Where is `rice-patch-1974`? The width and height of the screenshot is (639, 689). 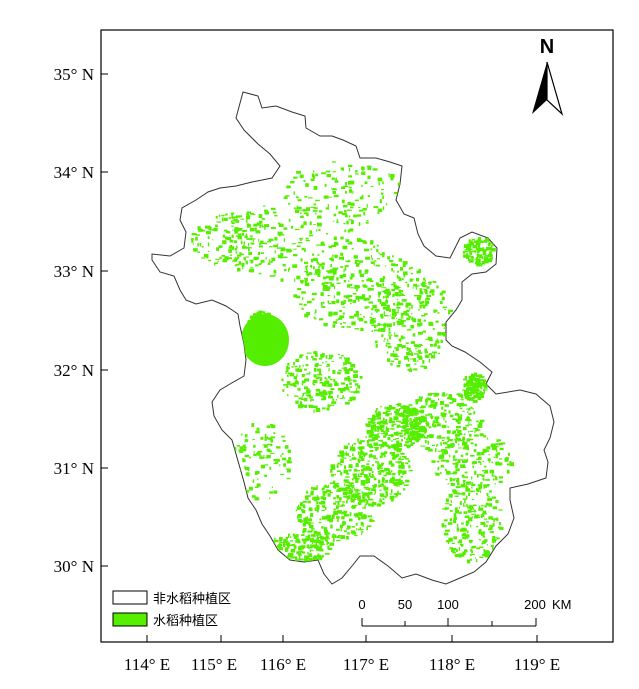 rice-patch-1974 is located at coordinates (350, 383).